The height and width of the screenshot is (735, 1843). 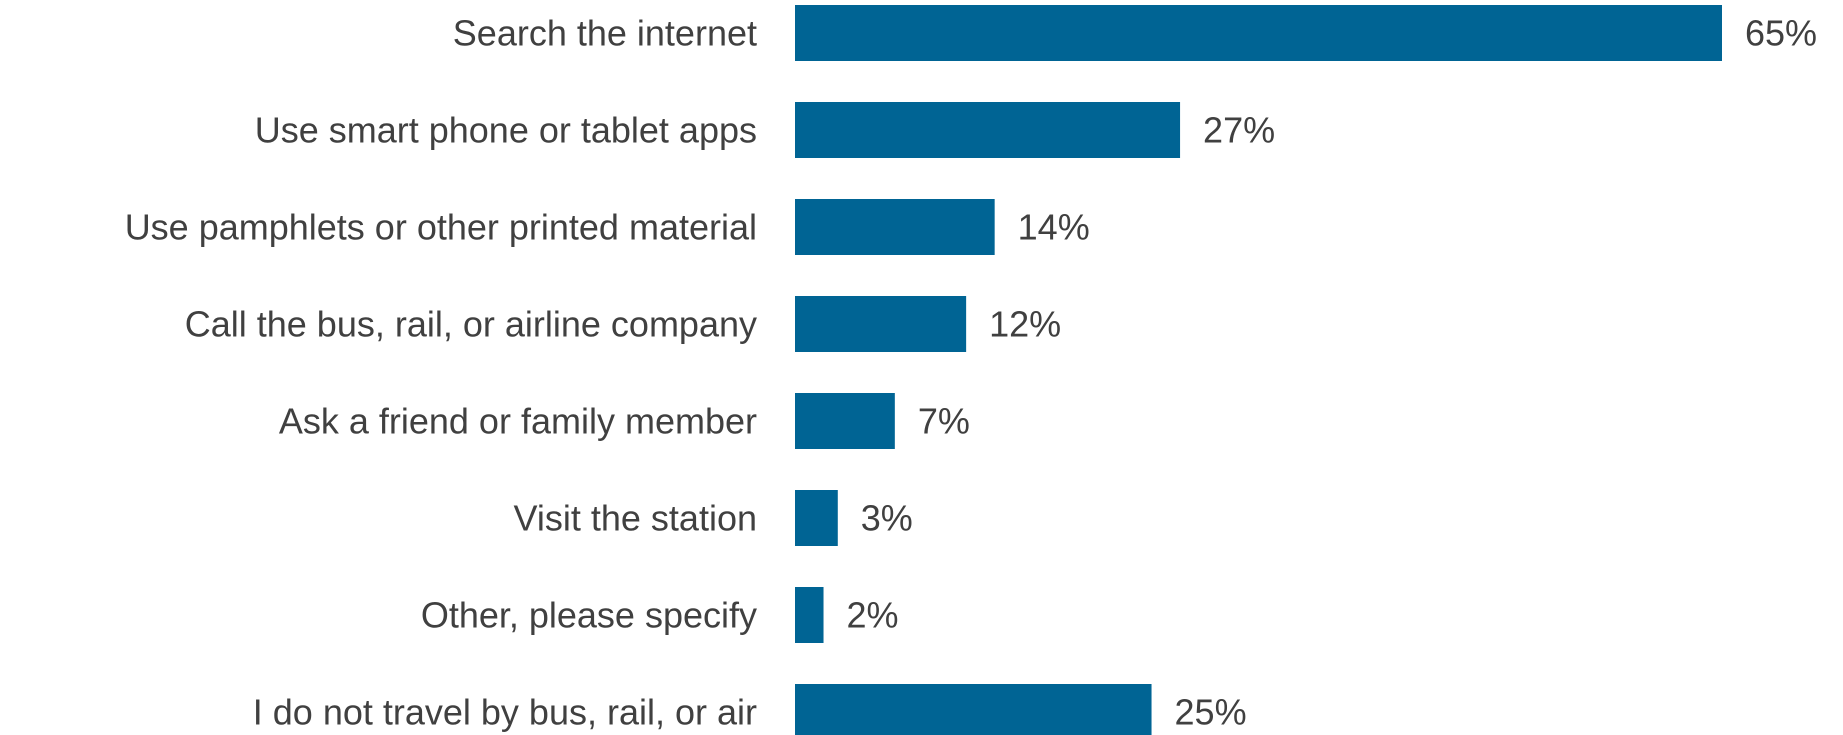 What do you see at coordinates (1781, 33) in the screenshot?
I see `value-label: 65%` at bounding box center [1781, 33].